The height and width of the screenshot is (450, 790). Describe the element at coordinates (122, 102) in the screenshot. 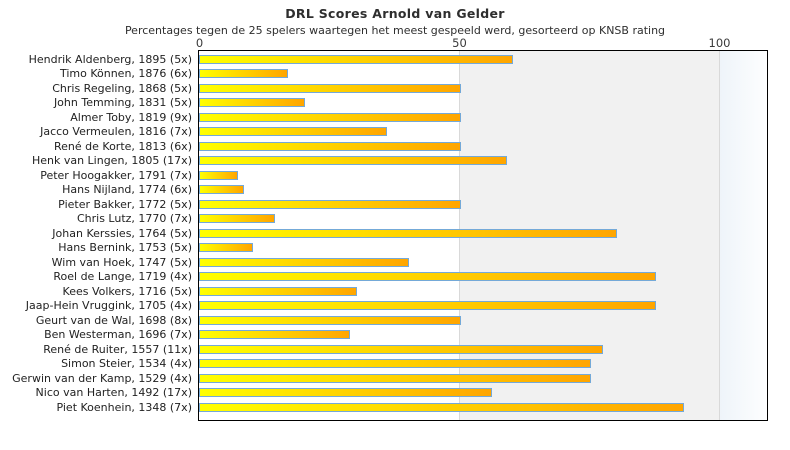

I see `category-label: John Temming, 1831 (5x)` at that location.